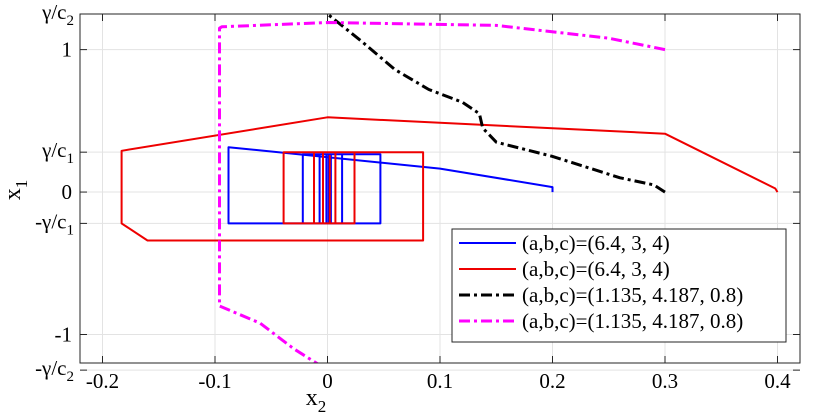 The width and height of the screenshot is (814, 415). Describe the element at coordinates (322, 406) in the screenshot. I see `x-axis-label-sub: 2` at that location.